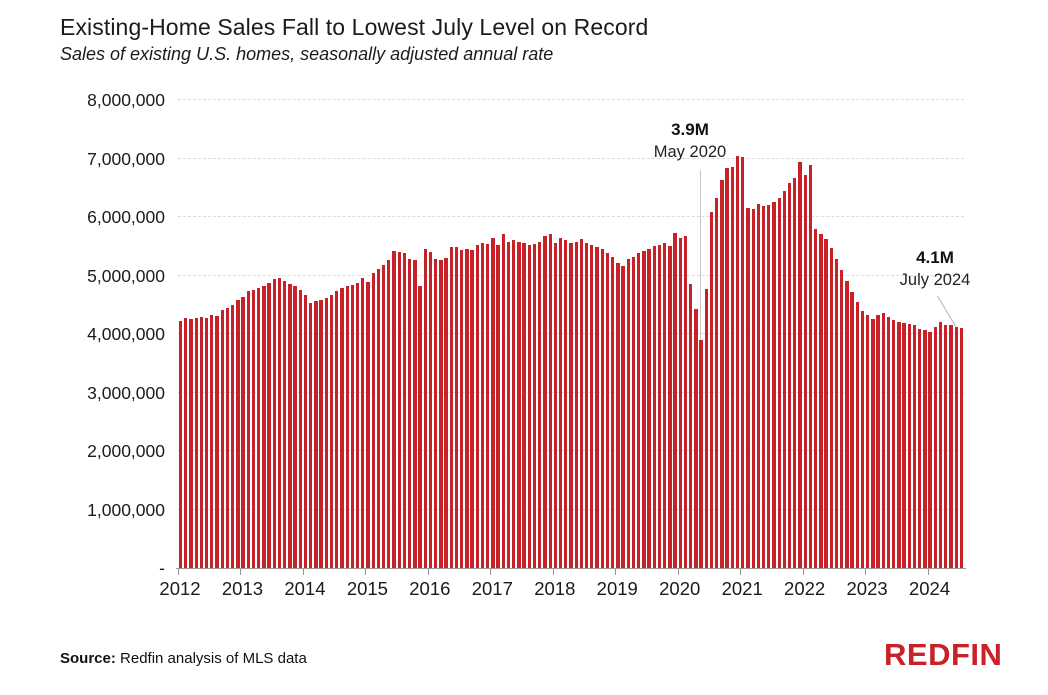  What do you see at coordinates (430, 588) in the screenshot?
I see `x-tick-label: 2016` at bounding box center [430, 588].